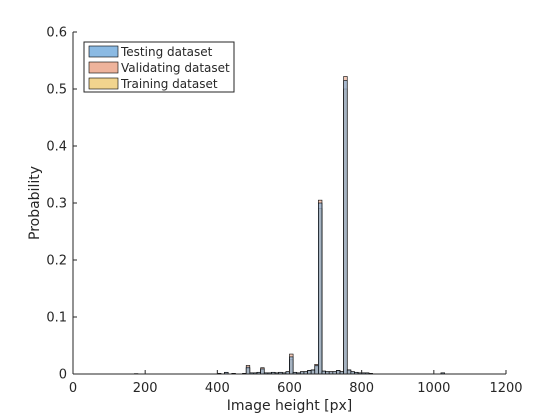 Image resolution: width=560 pixels, height=420 pixels. What do you see at coordinates (217, 388) in the screenshot?
I see `x-tick-label: 400` at bounding box center [217, 388].